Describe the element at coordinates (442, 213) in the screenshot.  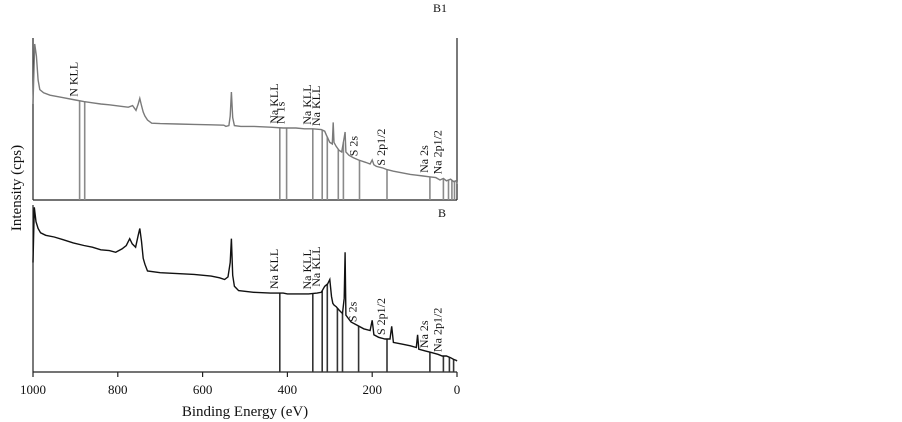
I see `panel-label-b: B` at that location.